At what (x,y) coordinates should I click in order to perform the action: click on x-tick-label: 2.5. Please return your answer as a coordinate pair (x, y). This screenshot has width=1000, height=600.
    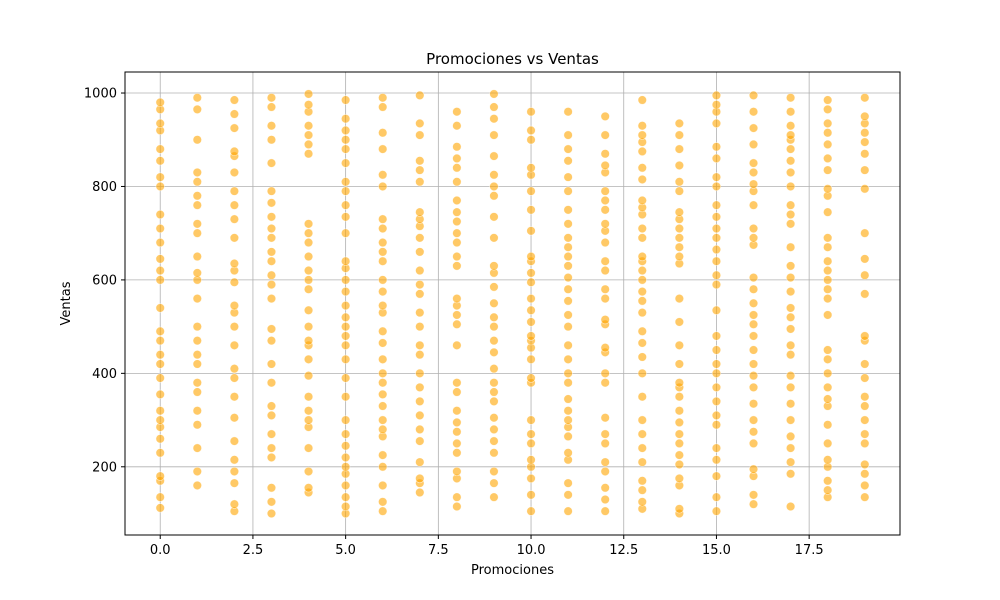
    Looking at the image, I should click on (253, 550).